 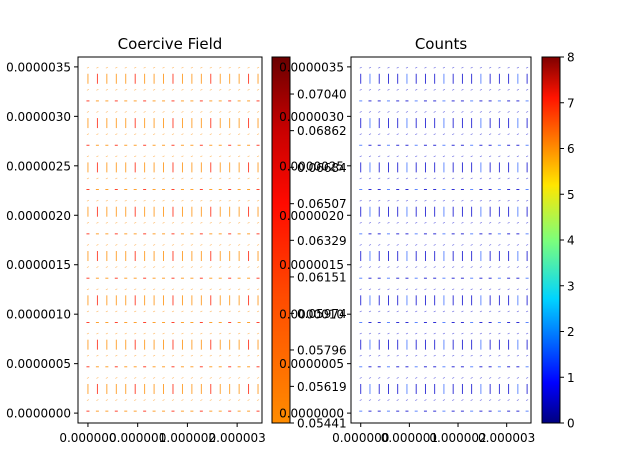 I want to click on colorbar-tick-label: 3, so click(x=571, y=286).